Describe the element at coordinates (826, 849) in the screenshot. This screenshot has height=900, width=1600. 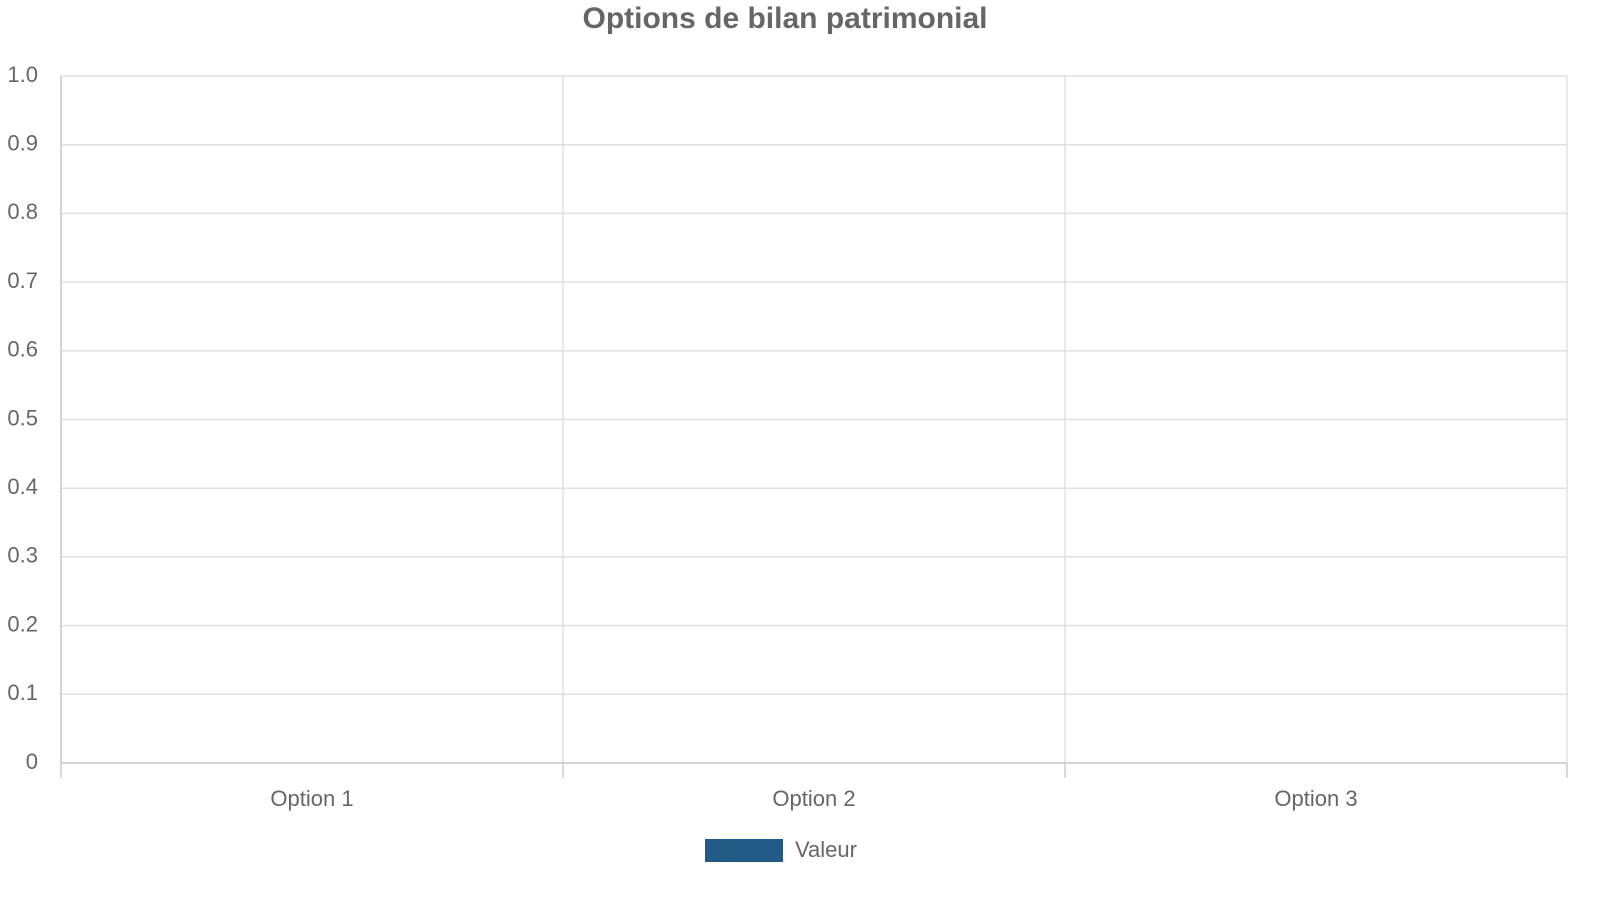
I see `legend-label: Valeur` at that location.